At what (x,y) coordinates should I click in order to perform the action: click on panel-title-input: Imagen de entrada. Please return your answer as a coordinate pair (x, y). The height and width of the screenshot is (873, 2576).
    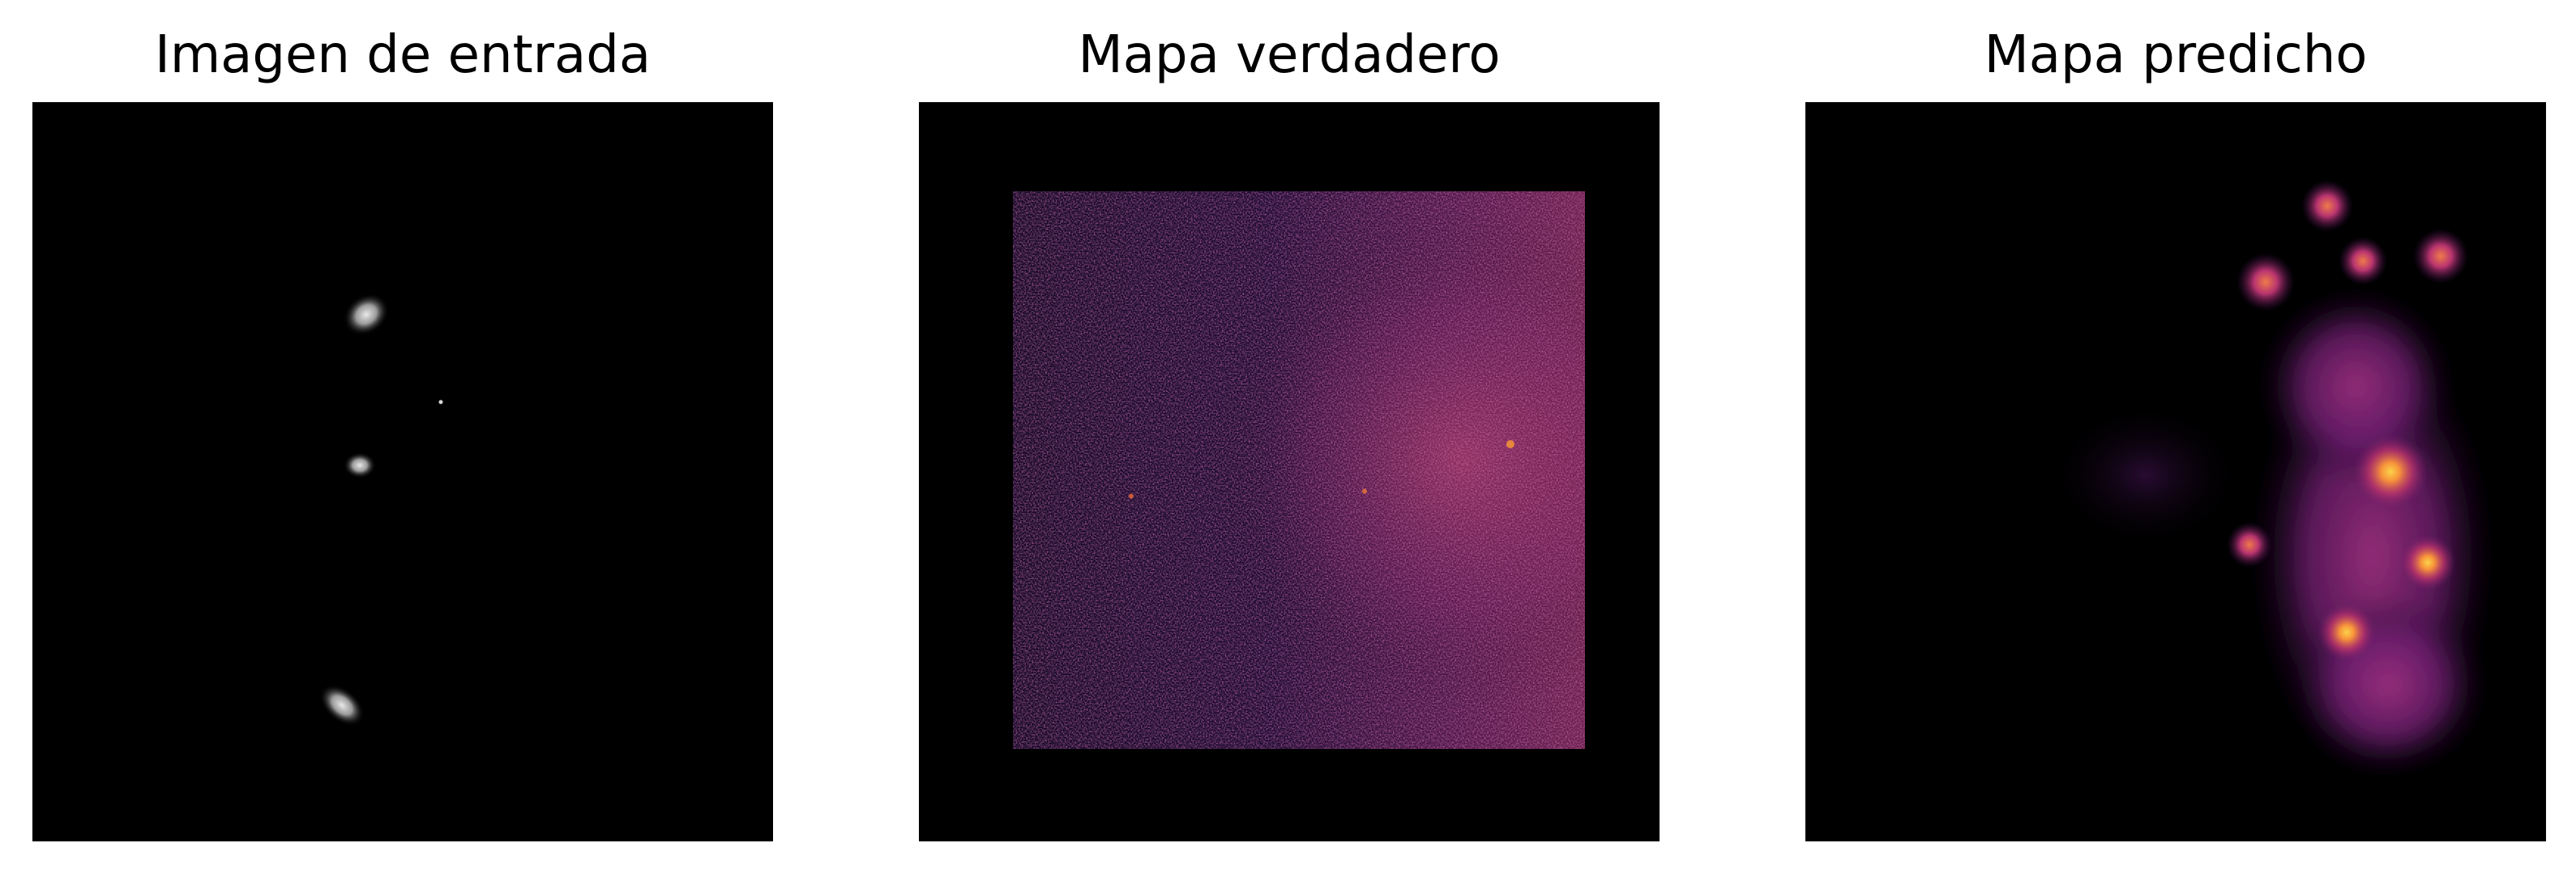
    Looking at the image, I should click on (402, 55).